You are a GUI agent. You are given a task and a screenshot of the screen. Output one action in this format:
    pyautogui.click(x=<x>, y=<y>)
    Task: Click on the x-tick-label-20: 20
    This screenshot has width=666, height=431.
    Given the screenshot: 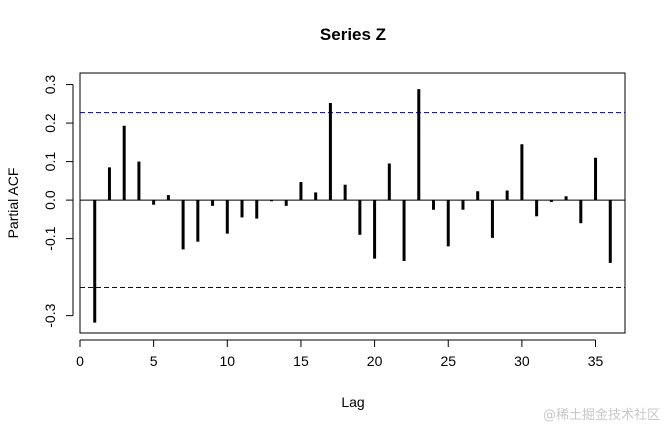 What is the action you would take?
    pyautogui.click(x=375, y=361)
    